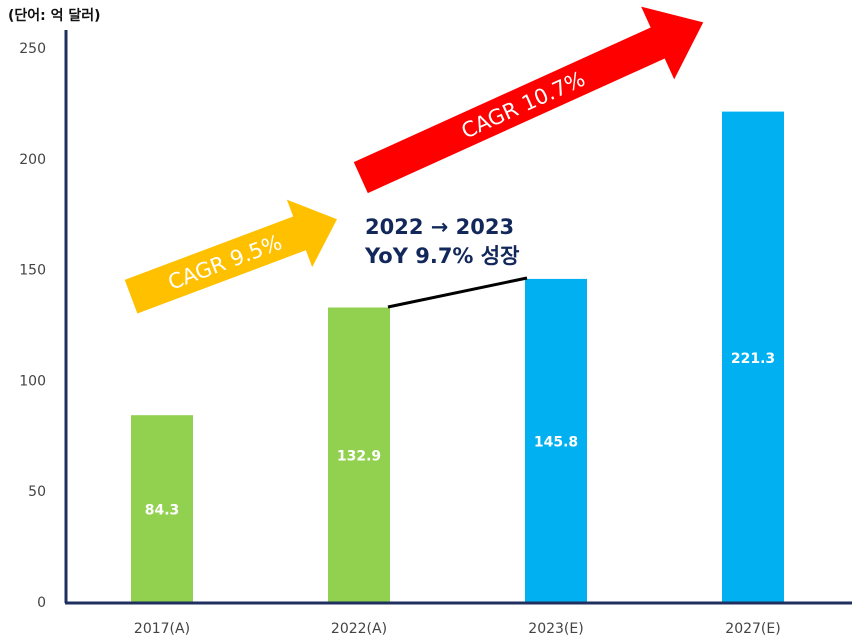 Image resolution: width=866 pixels, height=644 pixels. What do you see at coordinates (441, 256) in the screenshot?
I see `yoy-annotation-line2: YoY 9.7% 성장` at bounding box center [441, 256].